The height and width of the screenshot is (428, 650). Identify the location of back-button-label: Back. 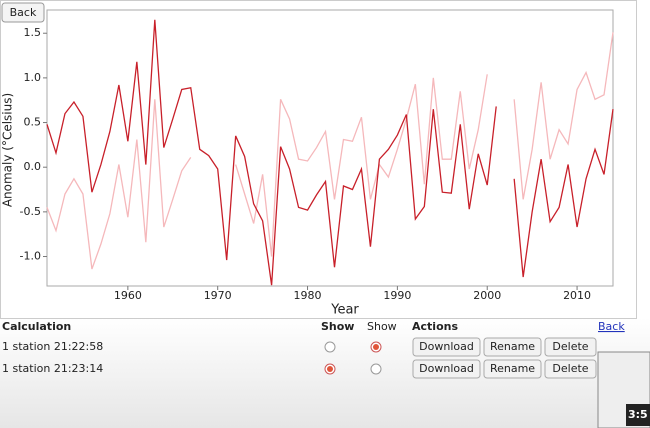
(23, 12).